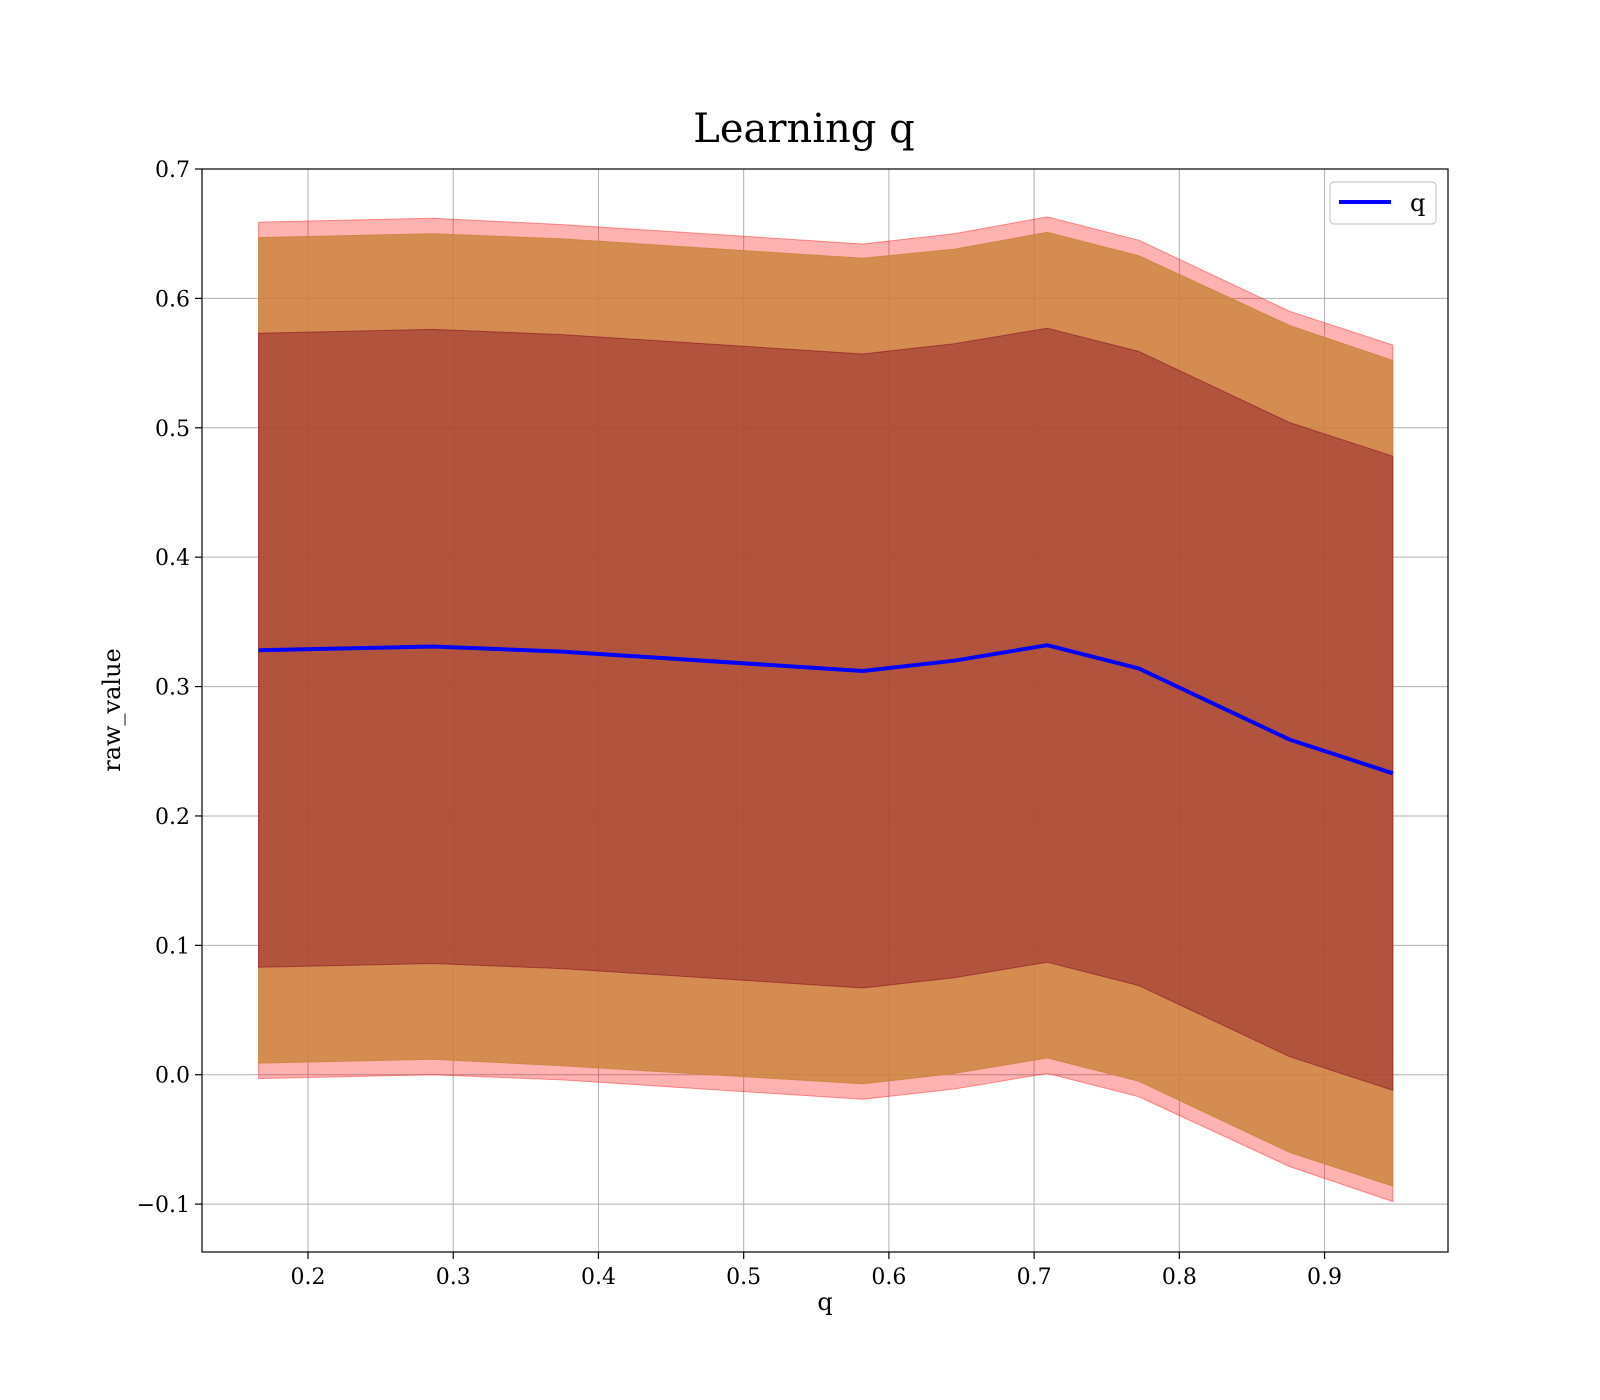  I want to click on x-tick-label: 0.8, so click(1179, 1277).